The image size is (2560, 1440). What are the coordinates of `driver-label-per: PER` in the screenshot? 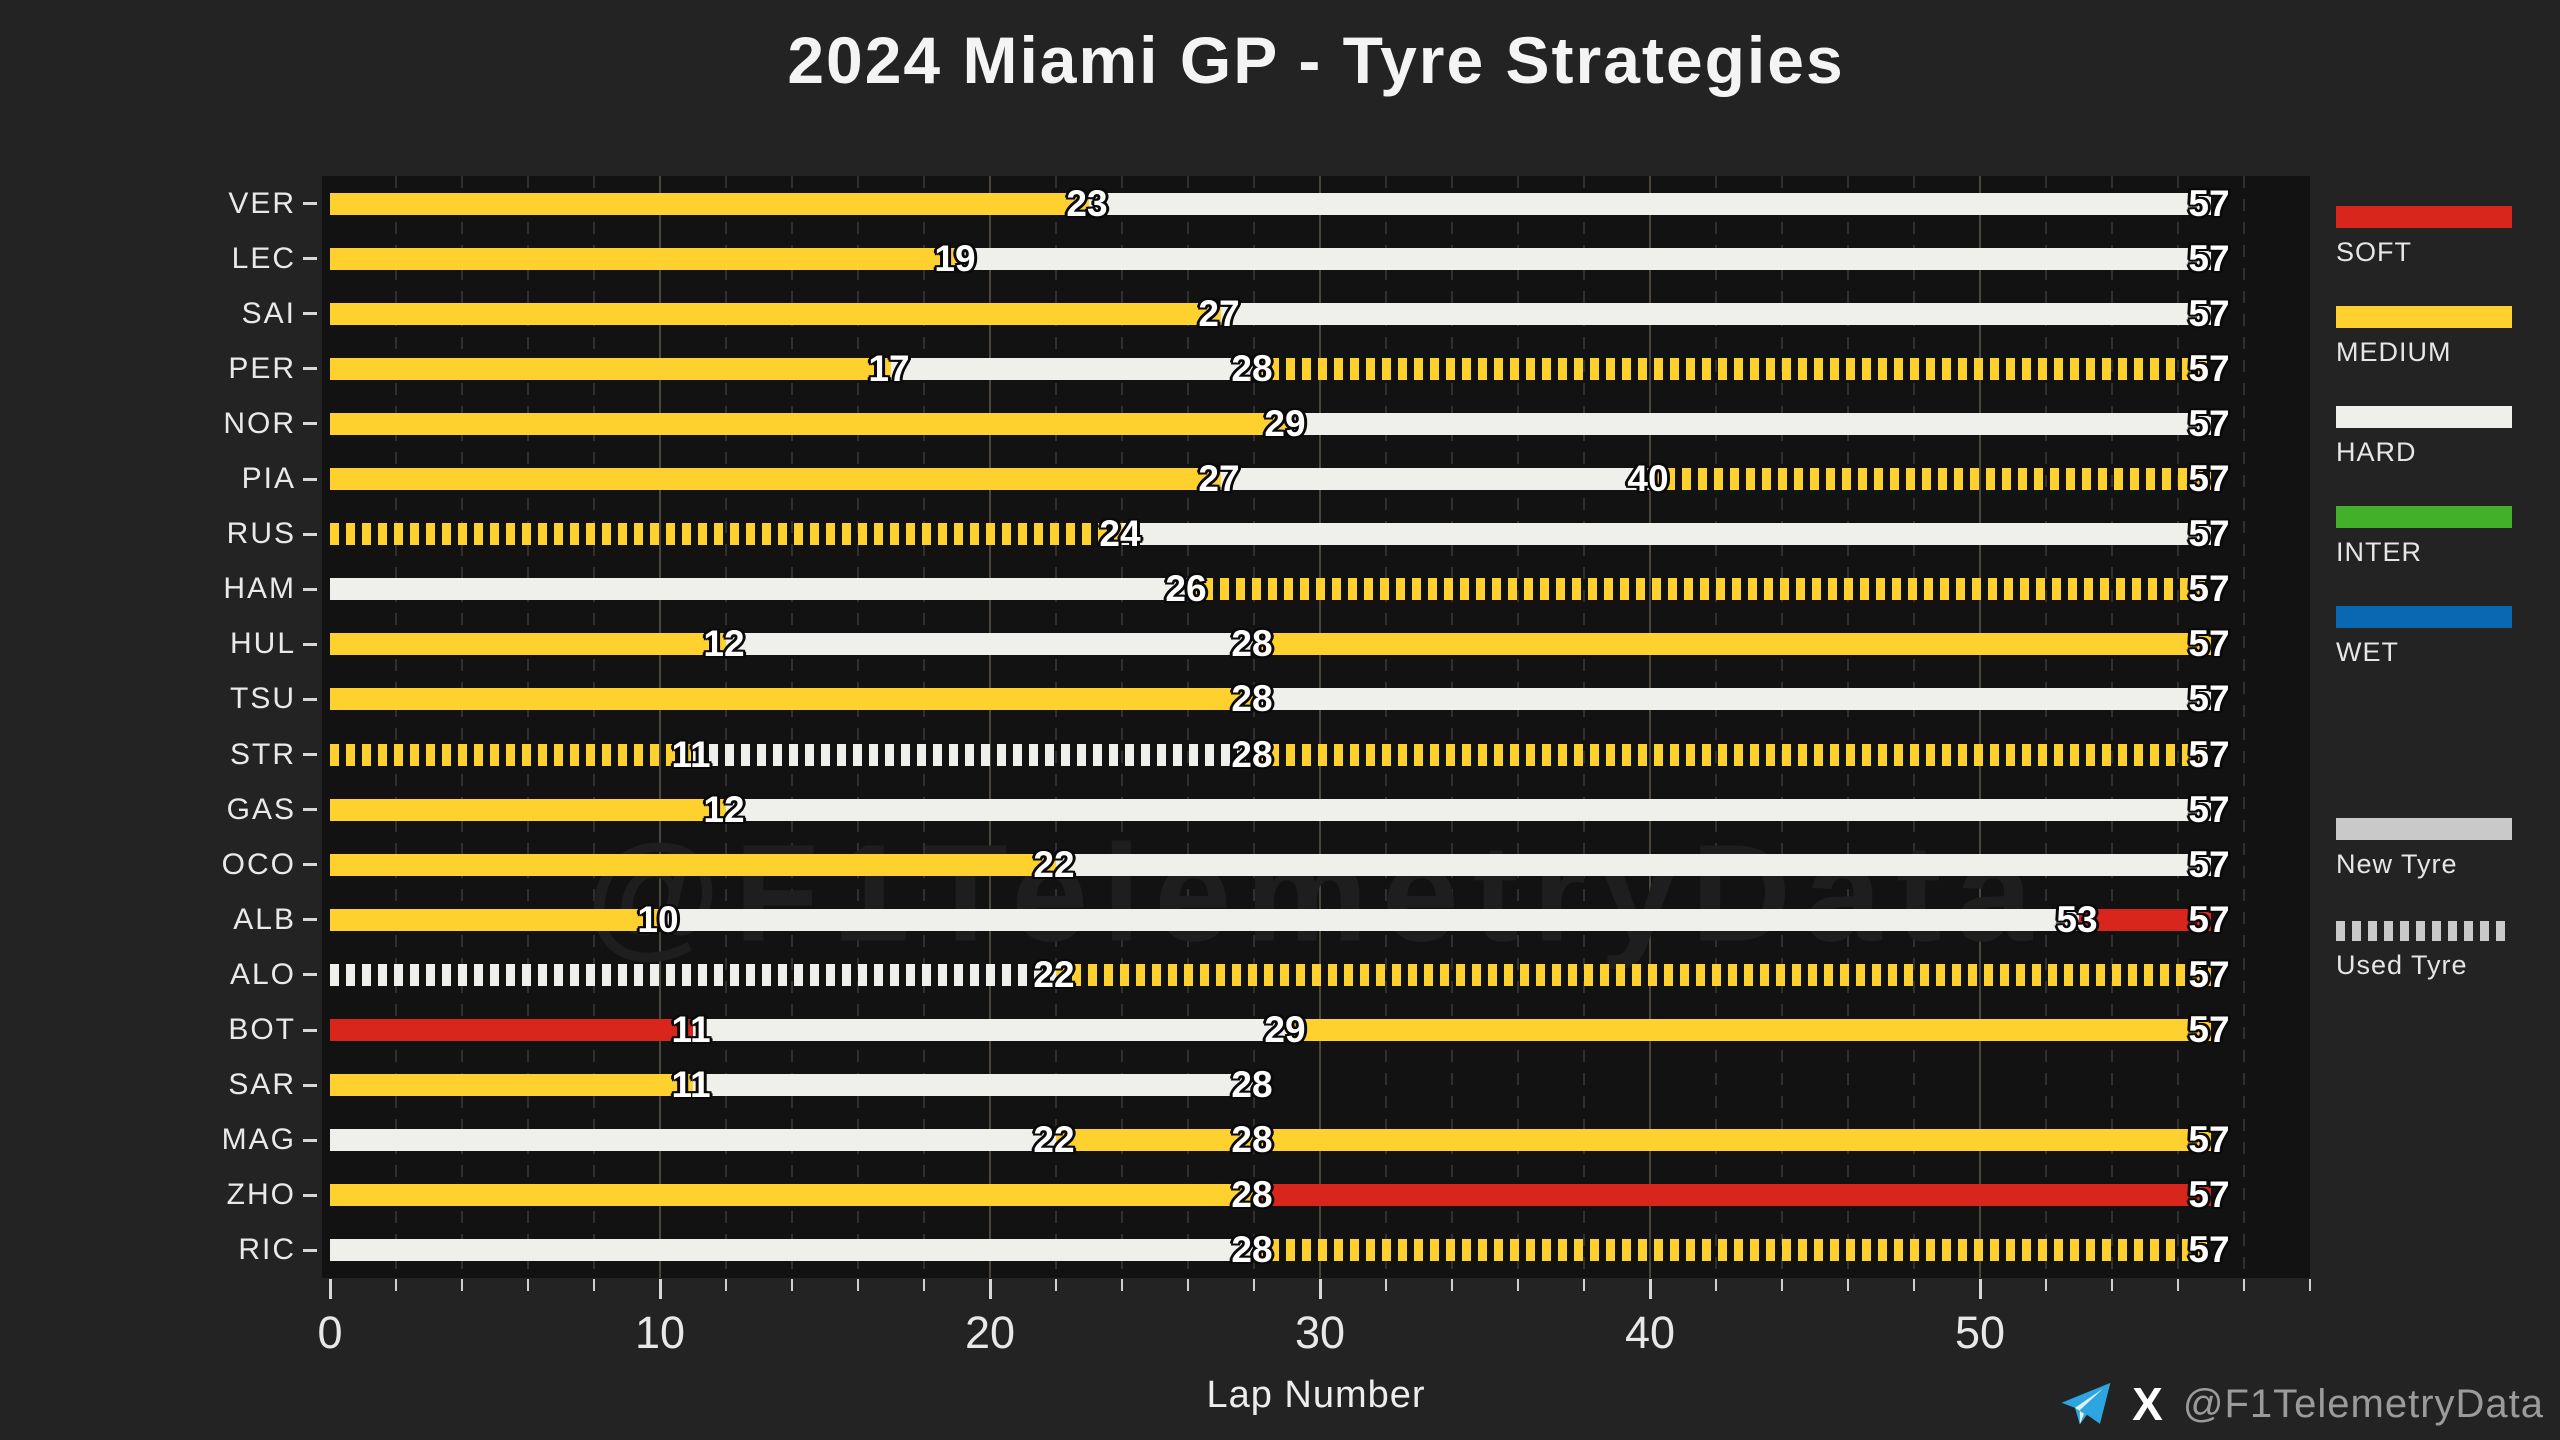 It's located at (262, 368).